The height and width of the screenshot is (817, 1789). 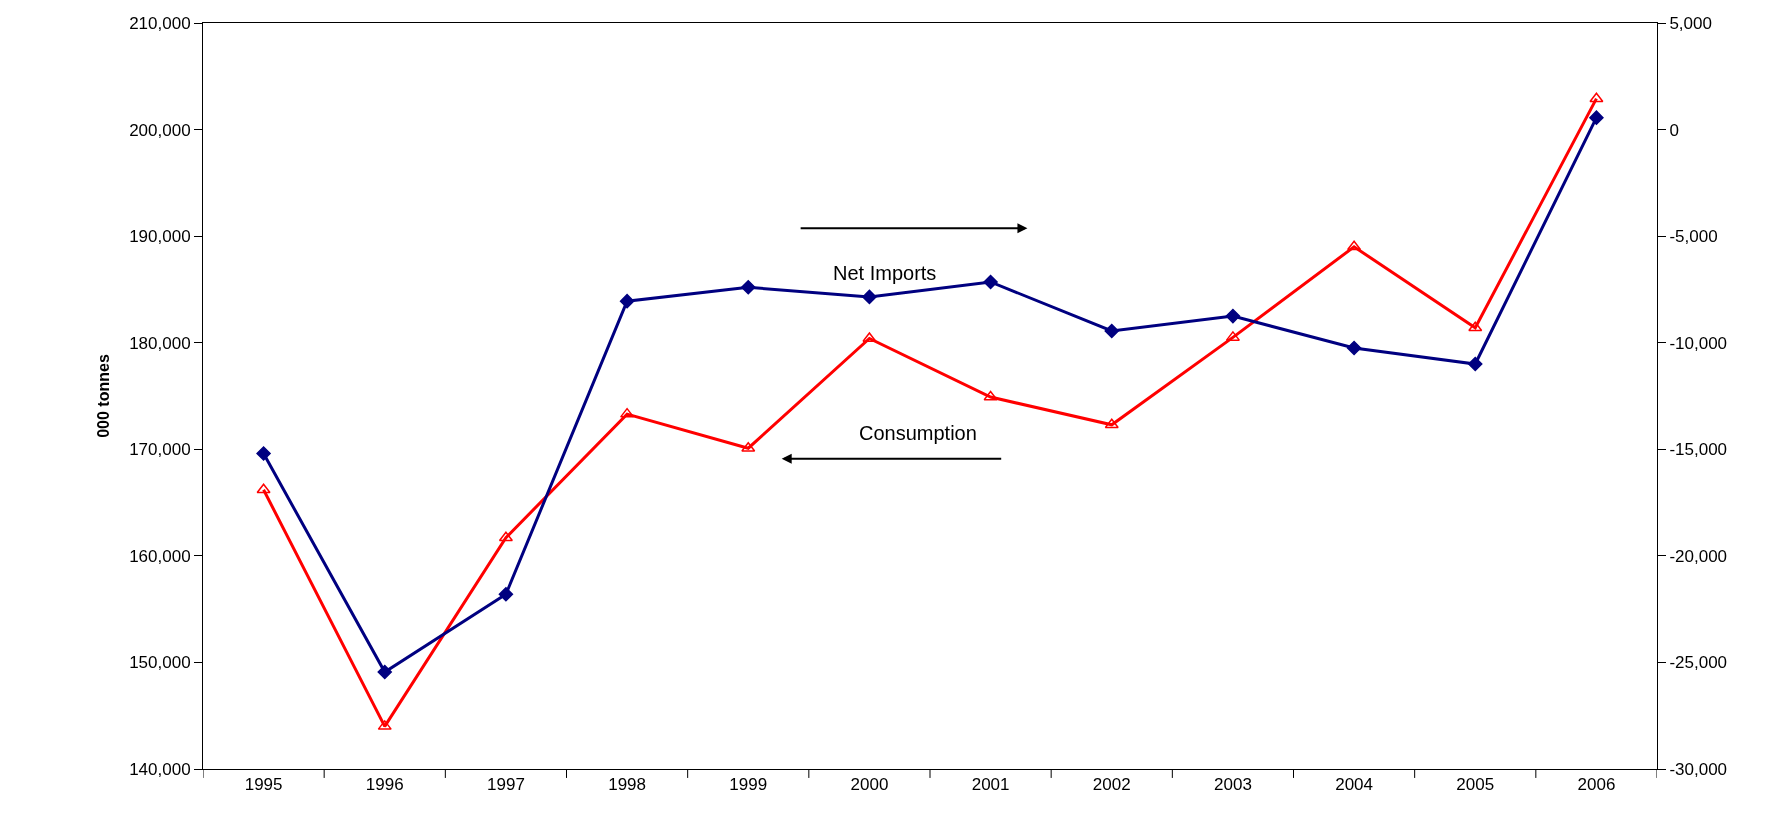 What do you see at coordinates (627, 785) in the screenshot?
I see `x-tick-label: 1998` at bounding box center [627, 785].